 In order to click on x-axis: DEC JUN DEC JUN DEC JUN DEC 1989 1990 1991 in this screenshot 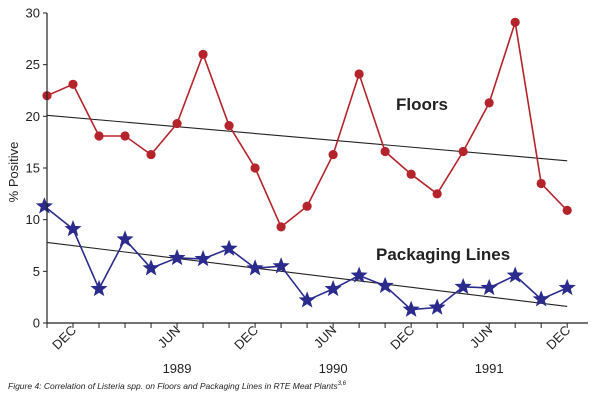, I will do `click(317, 349)`.